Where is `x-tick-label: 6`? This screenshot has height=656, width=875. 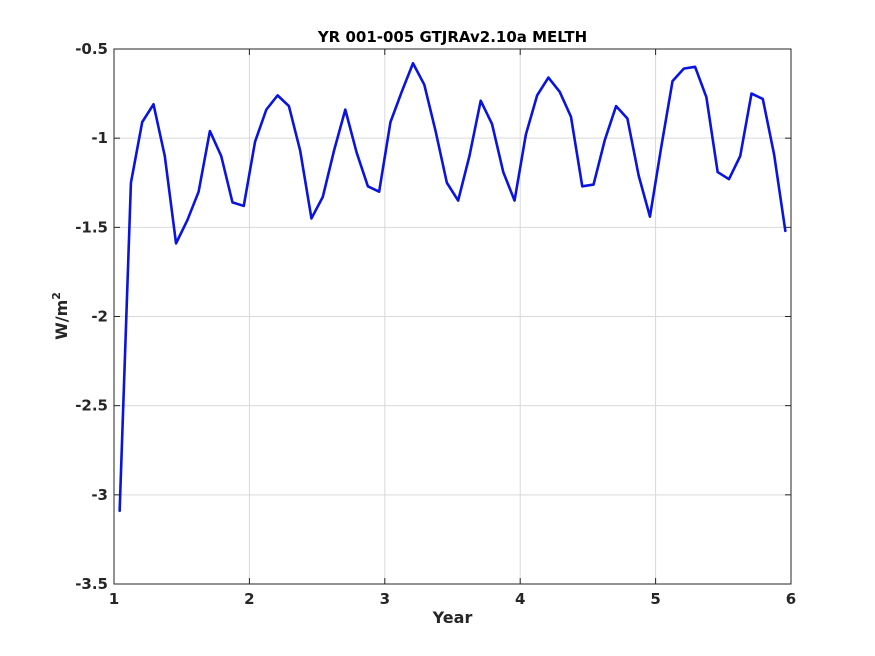
x-tick-label: 6 is located at coordinates (791, 599).